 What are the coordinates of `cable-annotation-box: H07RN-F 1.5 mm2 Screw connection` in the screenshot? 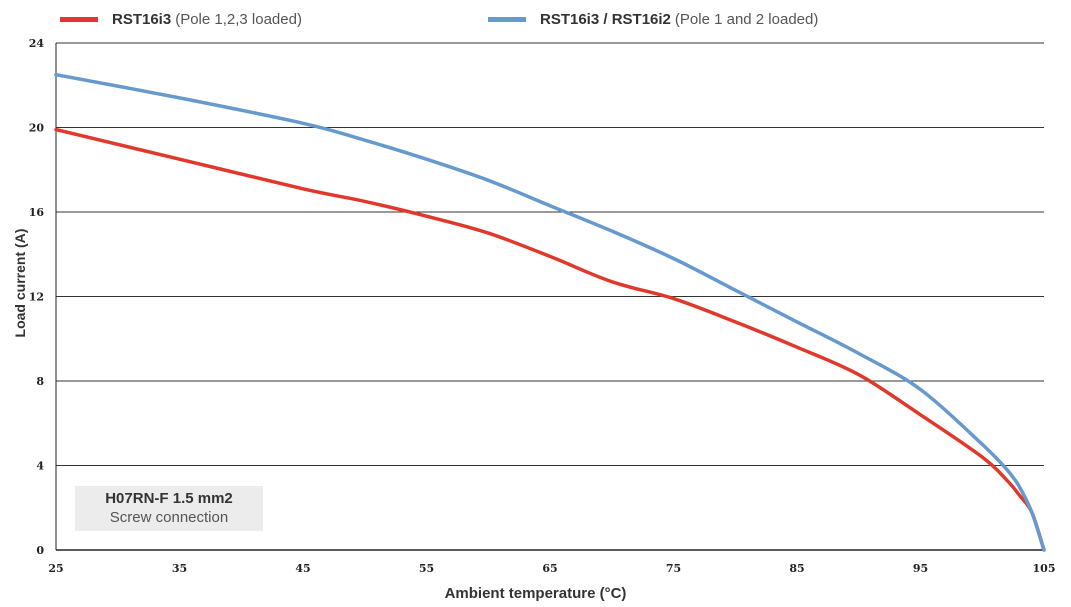 It's located at (169, 508).